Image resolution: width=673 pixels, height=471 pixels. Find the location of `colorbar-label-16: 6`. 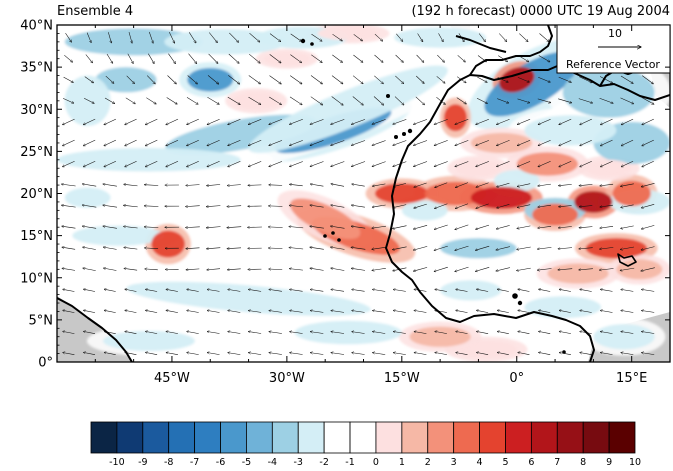

colorbar-label-16: 6 is located at coordinates (531, 462).